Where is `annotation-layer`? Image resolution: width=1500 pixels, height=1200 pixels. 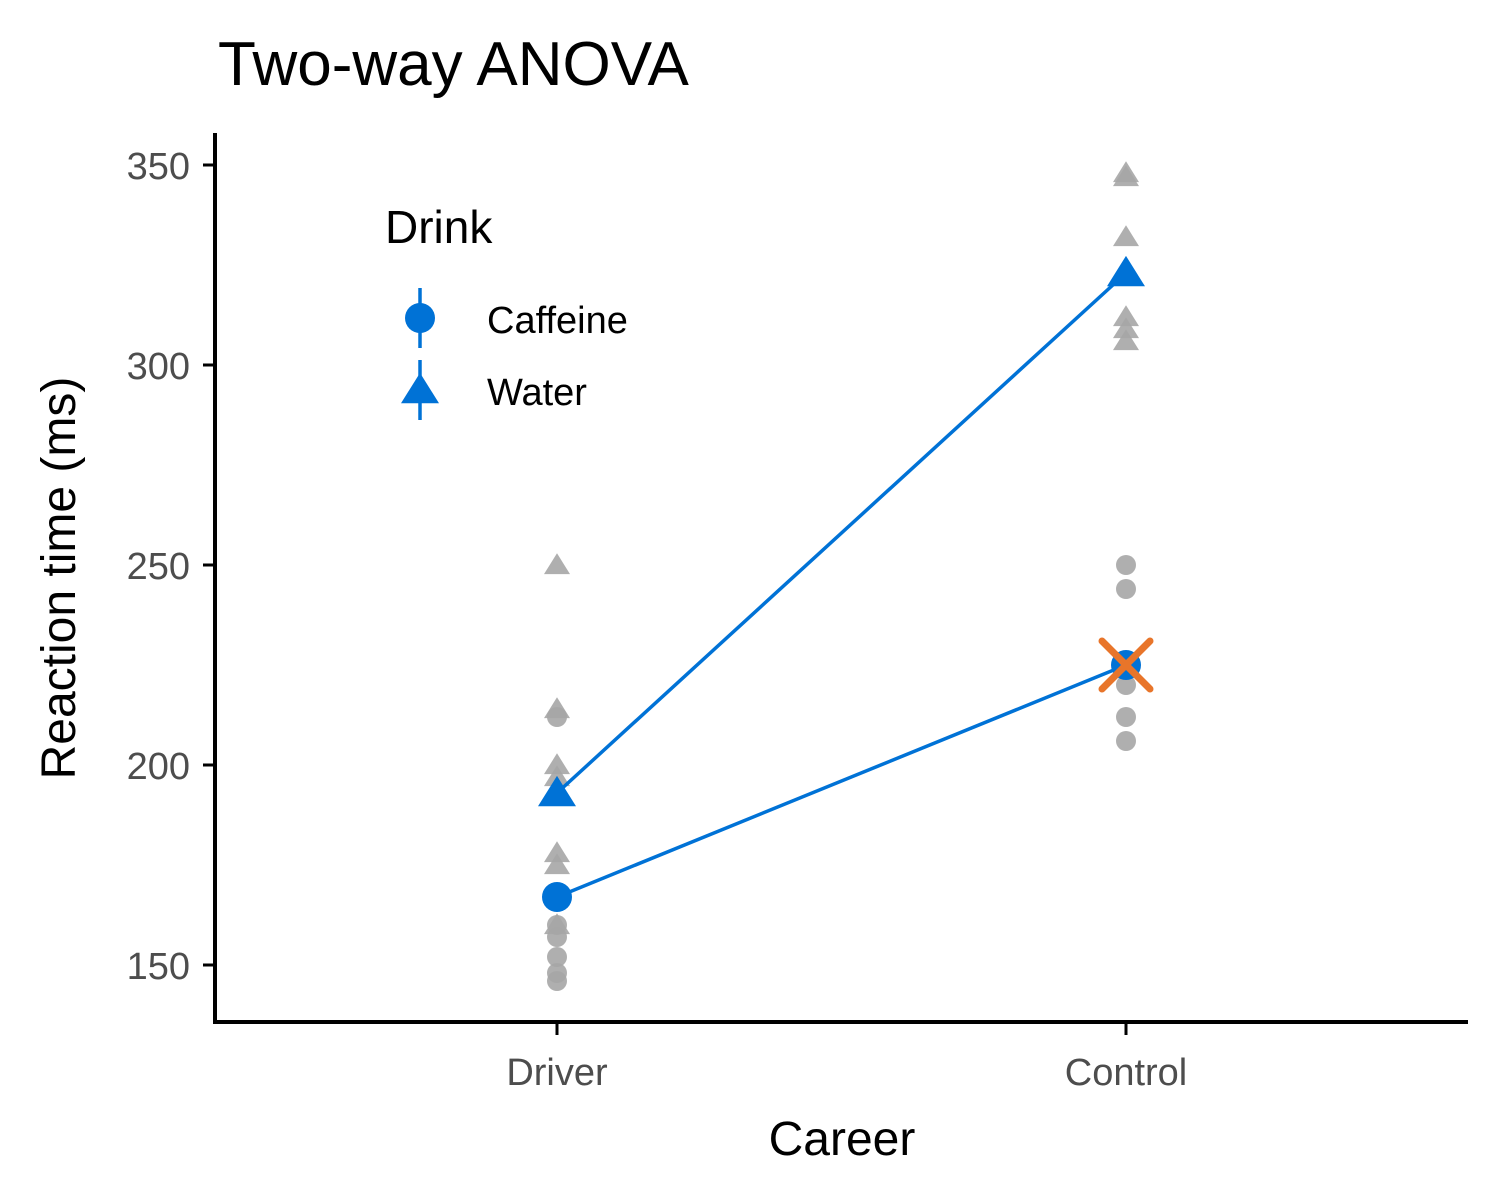 annotation-layer is located at coordinates (1126, 665).